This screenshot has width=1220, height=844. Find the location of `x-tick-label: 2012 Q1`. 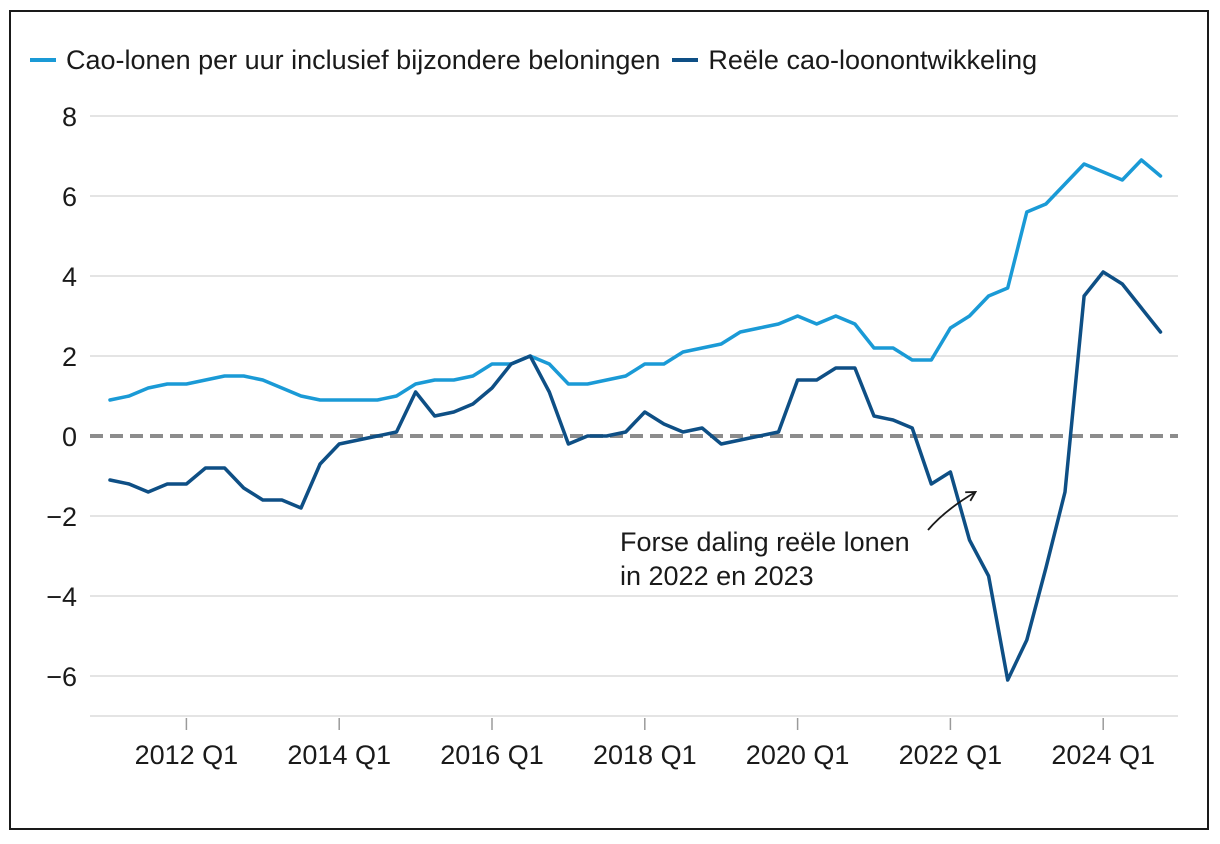

x-tick-label: 2012 Q1 is located at coordinates (187, 755).